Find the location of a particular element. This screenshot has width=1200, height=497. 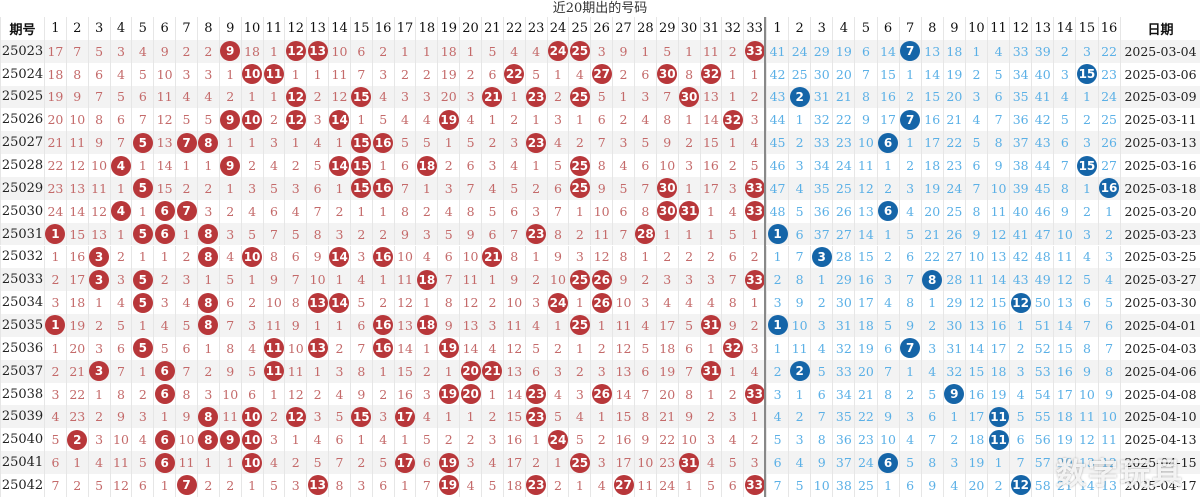

blue-ball: 7 is located at coordinates (910, 119).